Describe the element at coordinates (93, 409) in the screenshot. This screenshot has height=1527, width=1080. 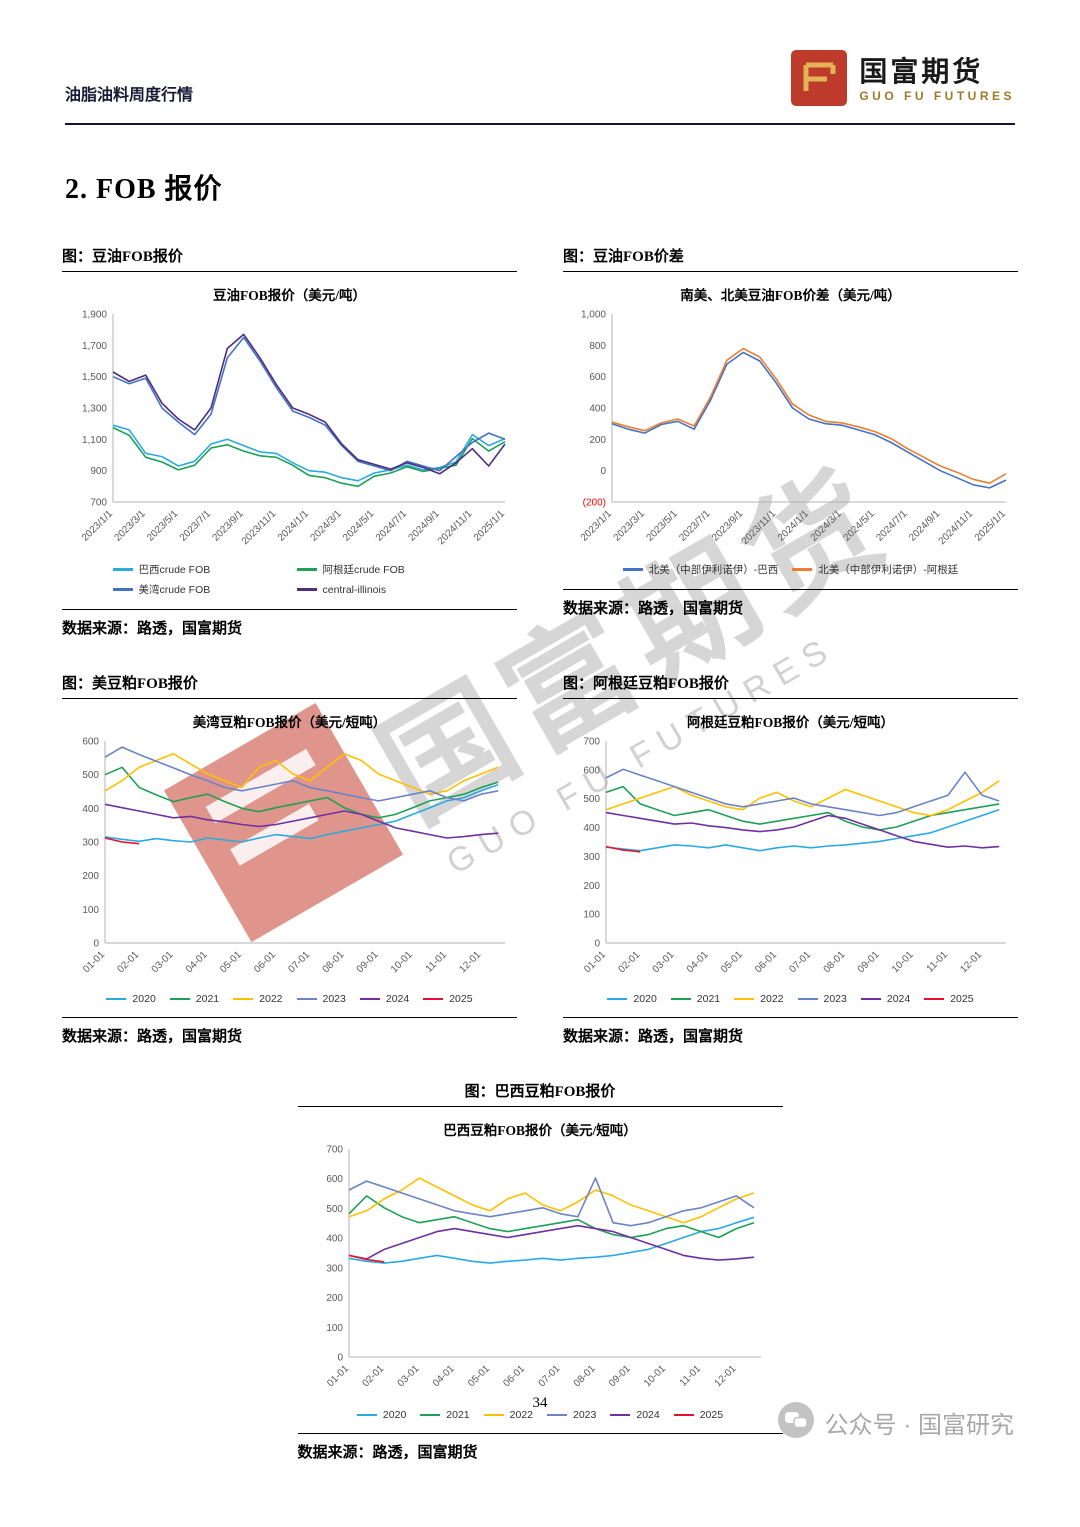
I see `svg-text: 1,300` at that location.